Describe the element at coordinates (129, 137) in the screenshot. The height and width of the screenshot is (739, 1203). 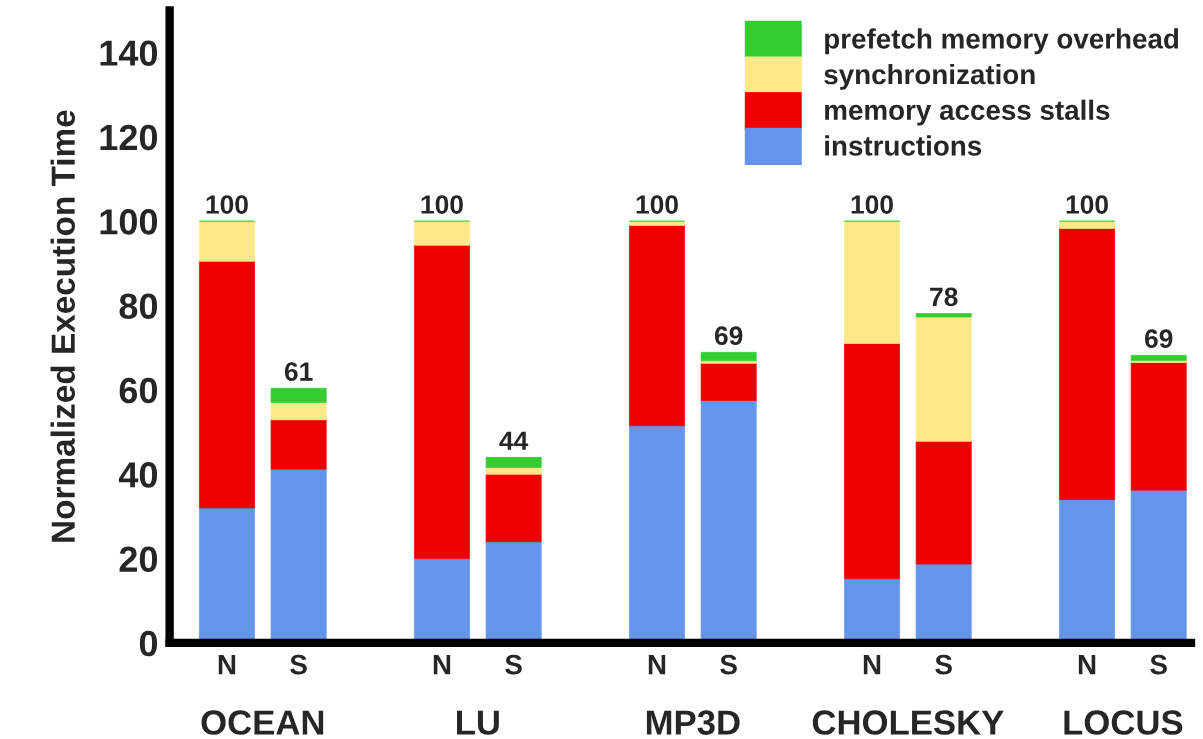
I see `y-tick-label: 120` at that location.